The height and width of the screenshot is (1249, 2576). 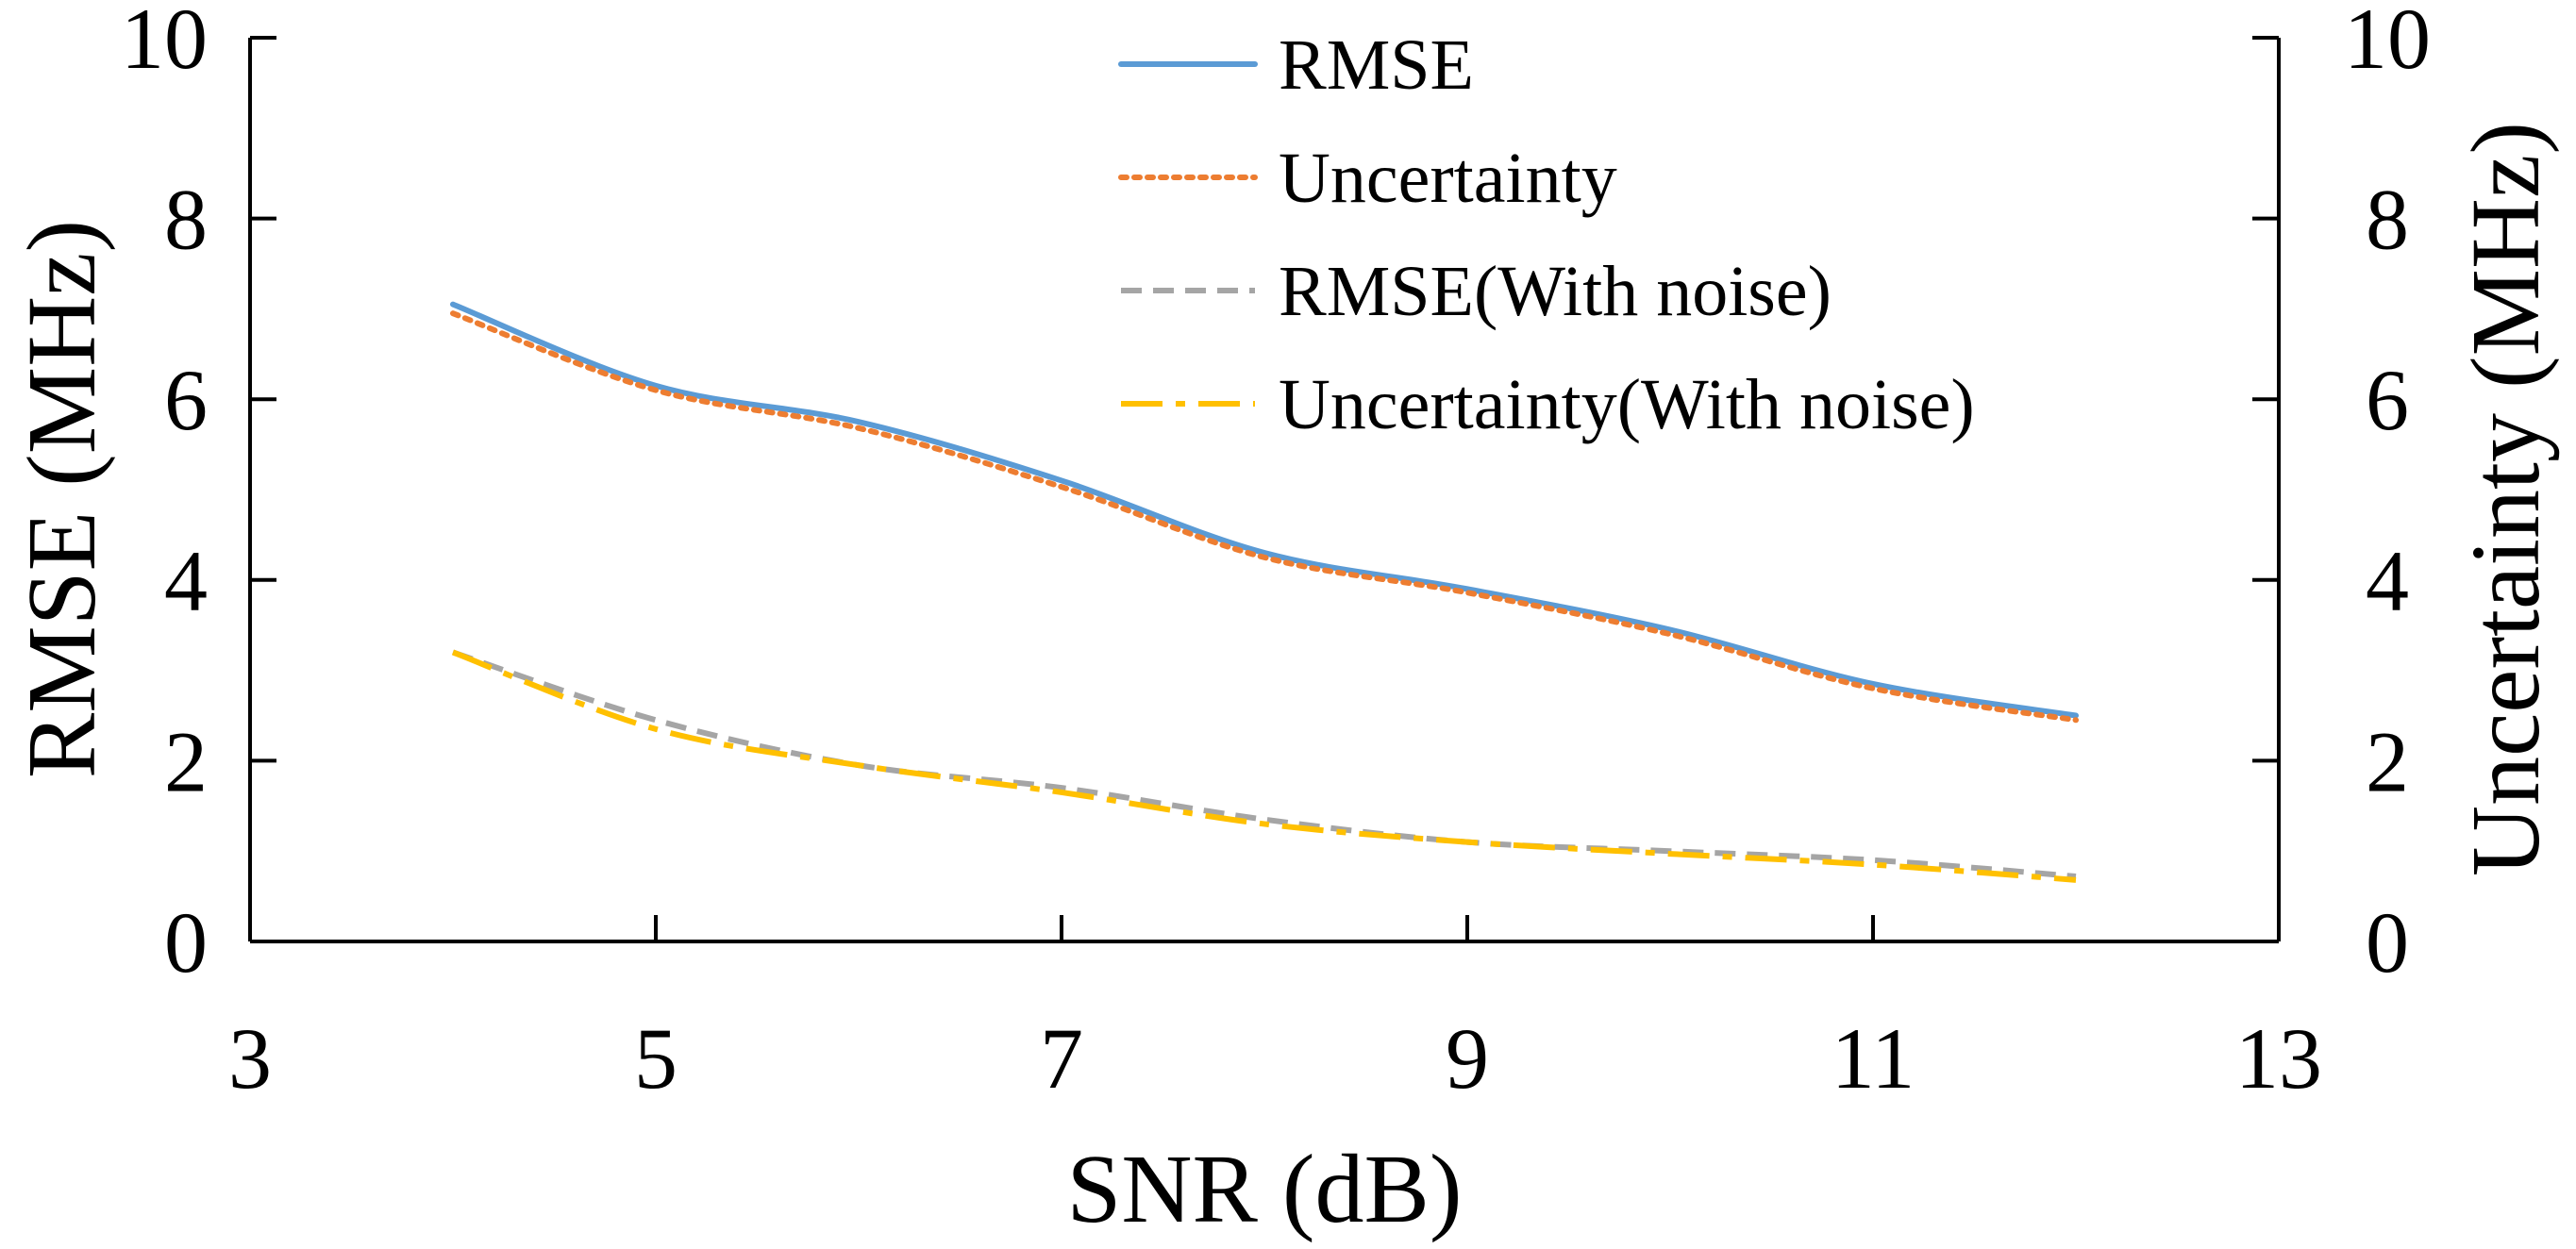 What do you see at coordinates (62, 499) in the screenshot?
I see `y-axis-title: RMSE (MHz)` at bounding box center [62, 499].